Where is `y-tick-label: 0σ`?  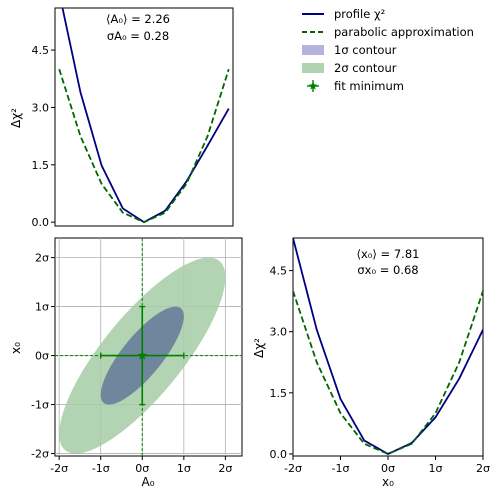
y-tick-label: 0σ is located at coordinates (42, 356).